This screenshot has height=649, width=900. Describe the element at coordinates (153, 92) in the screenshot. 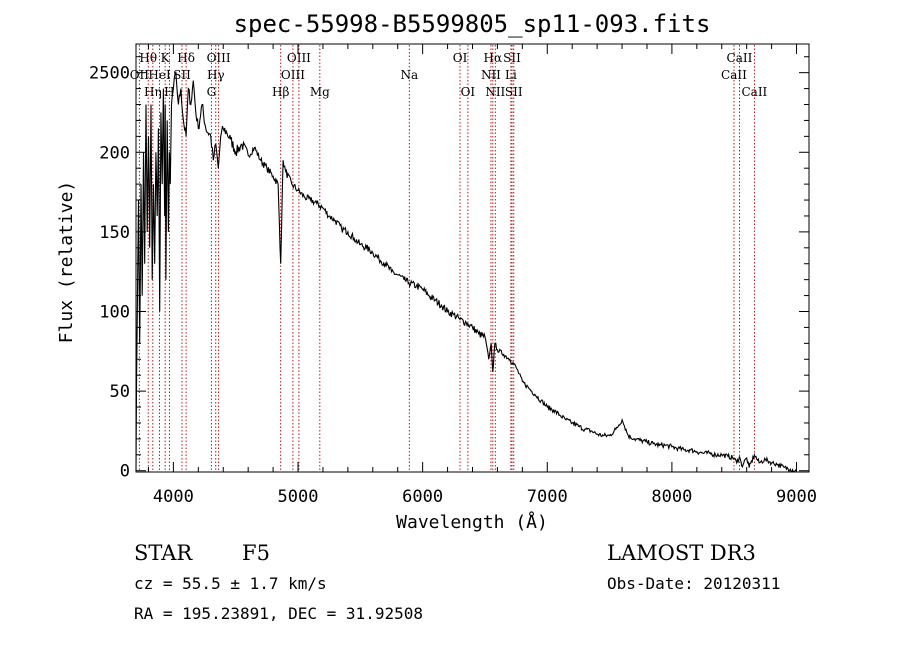

I see `line-label-2: Hη` at that location.